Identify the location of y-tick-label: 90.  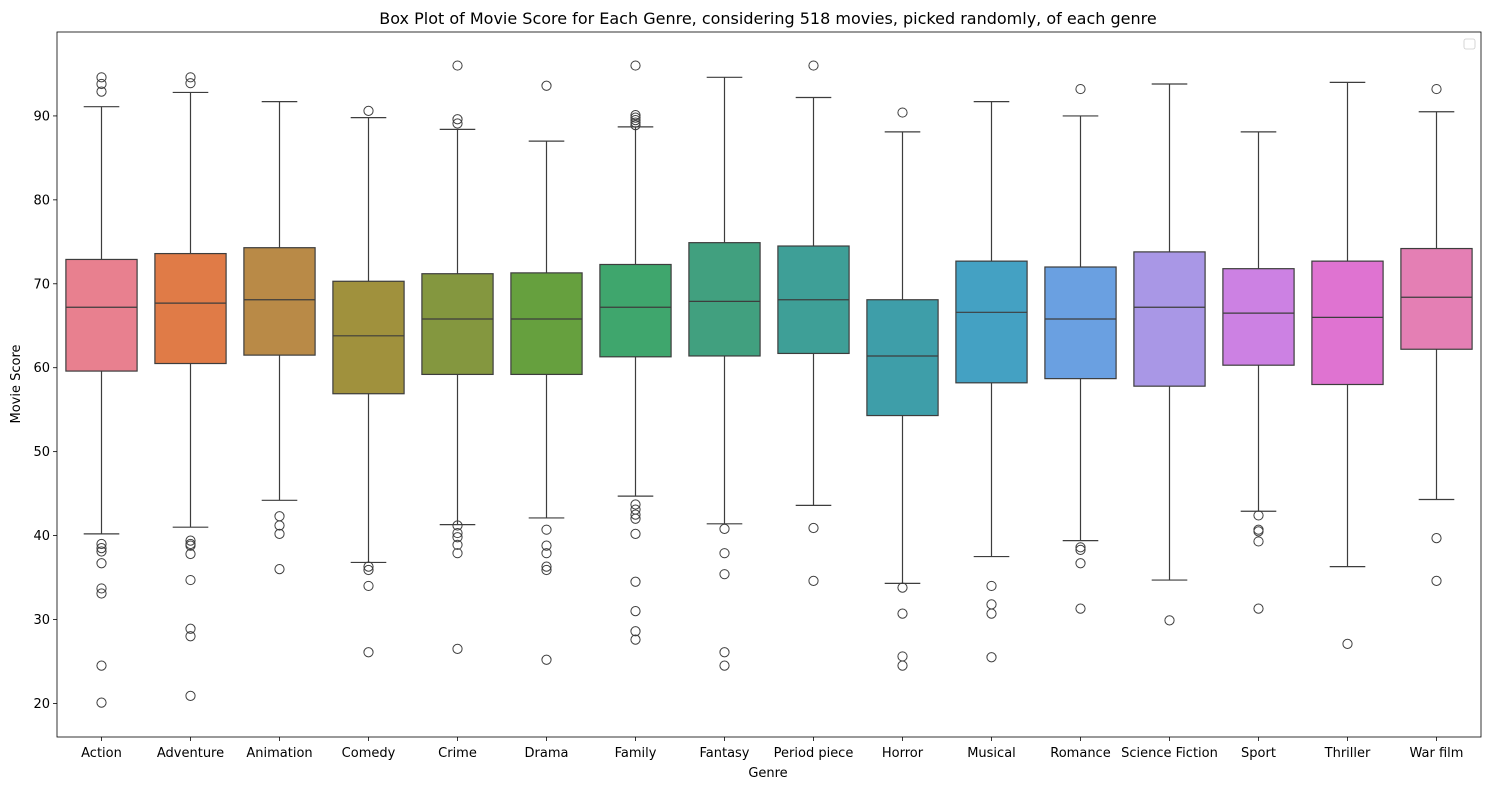
(41, 116).